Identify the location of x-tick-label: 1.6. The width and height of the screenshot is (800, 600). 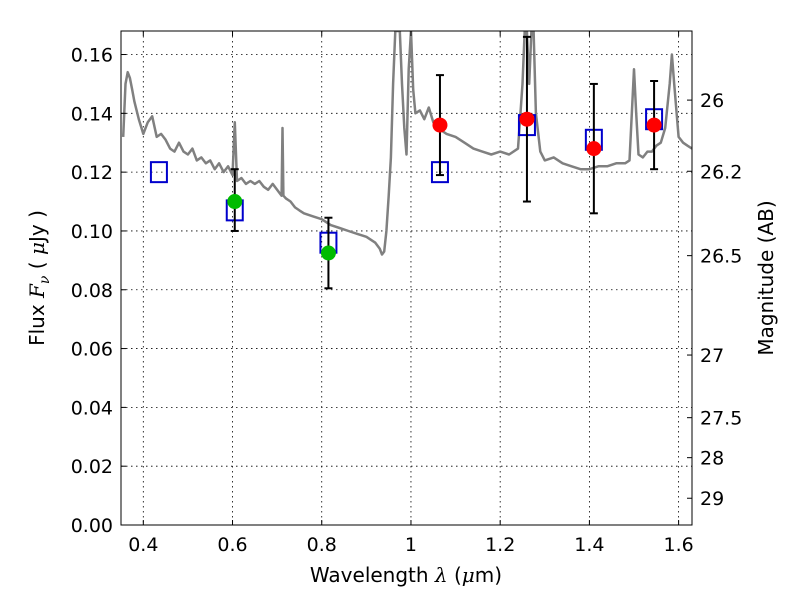
(679, 545).